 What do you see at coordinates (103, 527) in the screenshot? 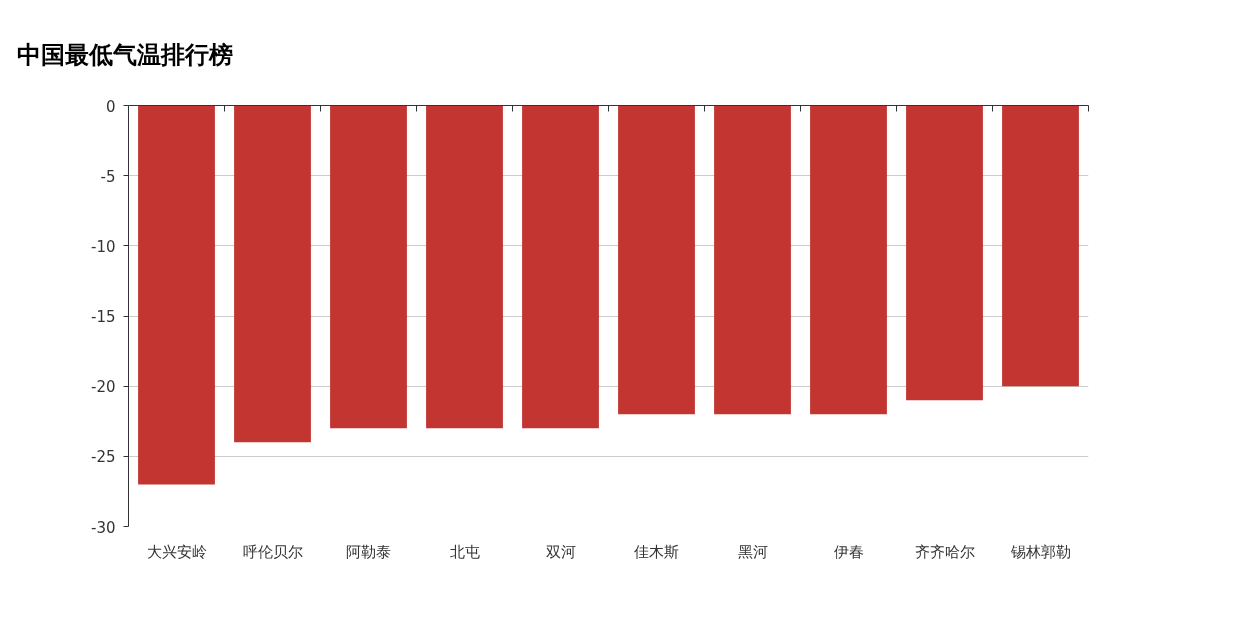
I see `y-tick-label: -30` at bounding box center [103, 527].